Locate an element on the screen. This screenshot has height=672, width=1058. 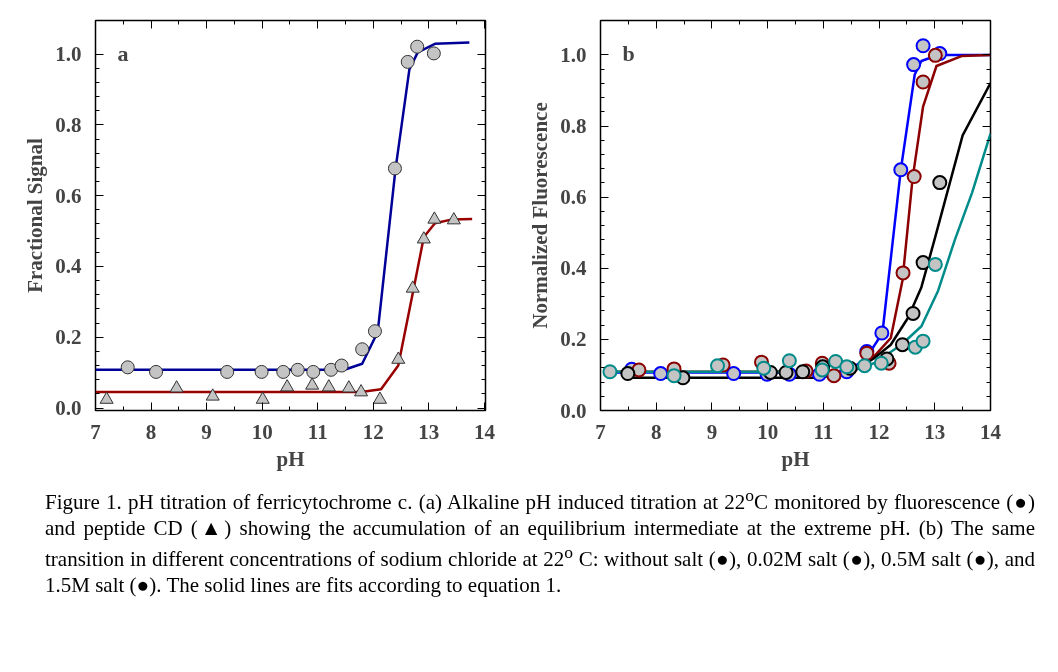
y-axis-title: Normalized Fluorescence is located at coordinates (540, 215).